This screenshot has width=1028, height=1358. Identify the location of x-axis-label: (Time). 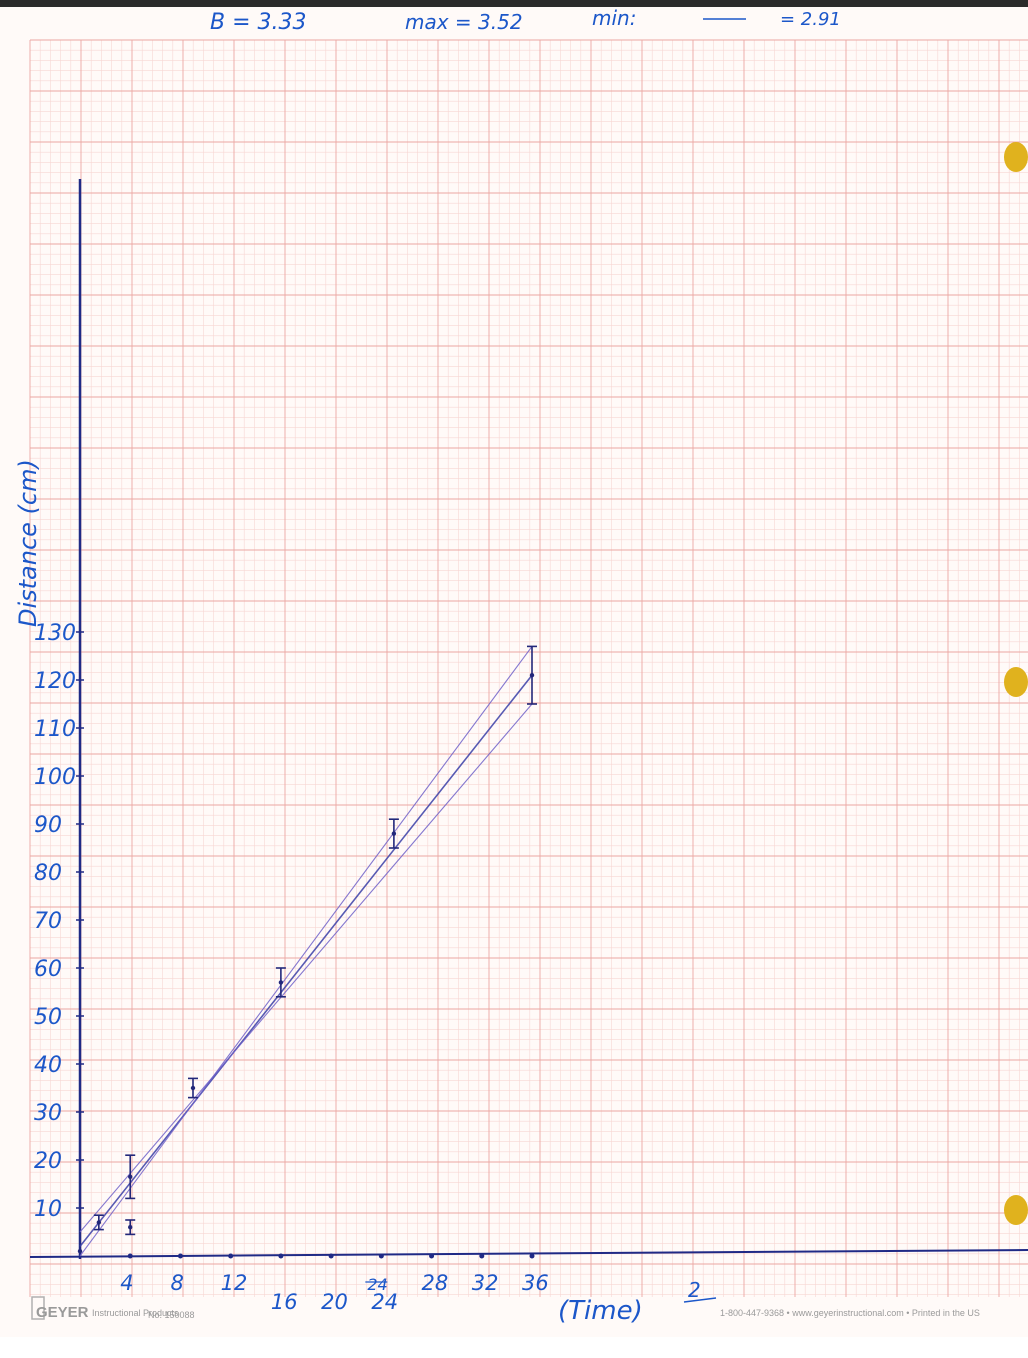
(600, 1311).